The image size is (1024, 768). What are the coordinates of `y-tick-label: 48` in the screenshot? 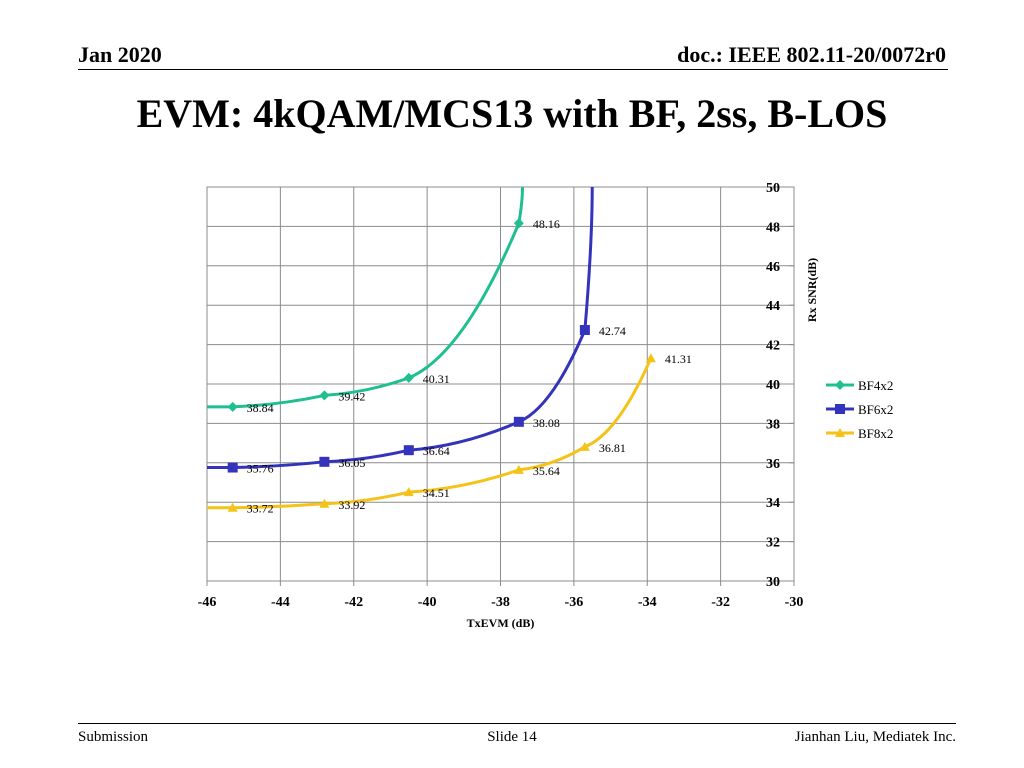 It's located at (773, 227).